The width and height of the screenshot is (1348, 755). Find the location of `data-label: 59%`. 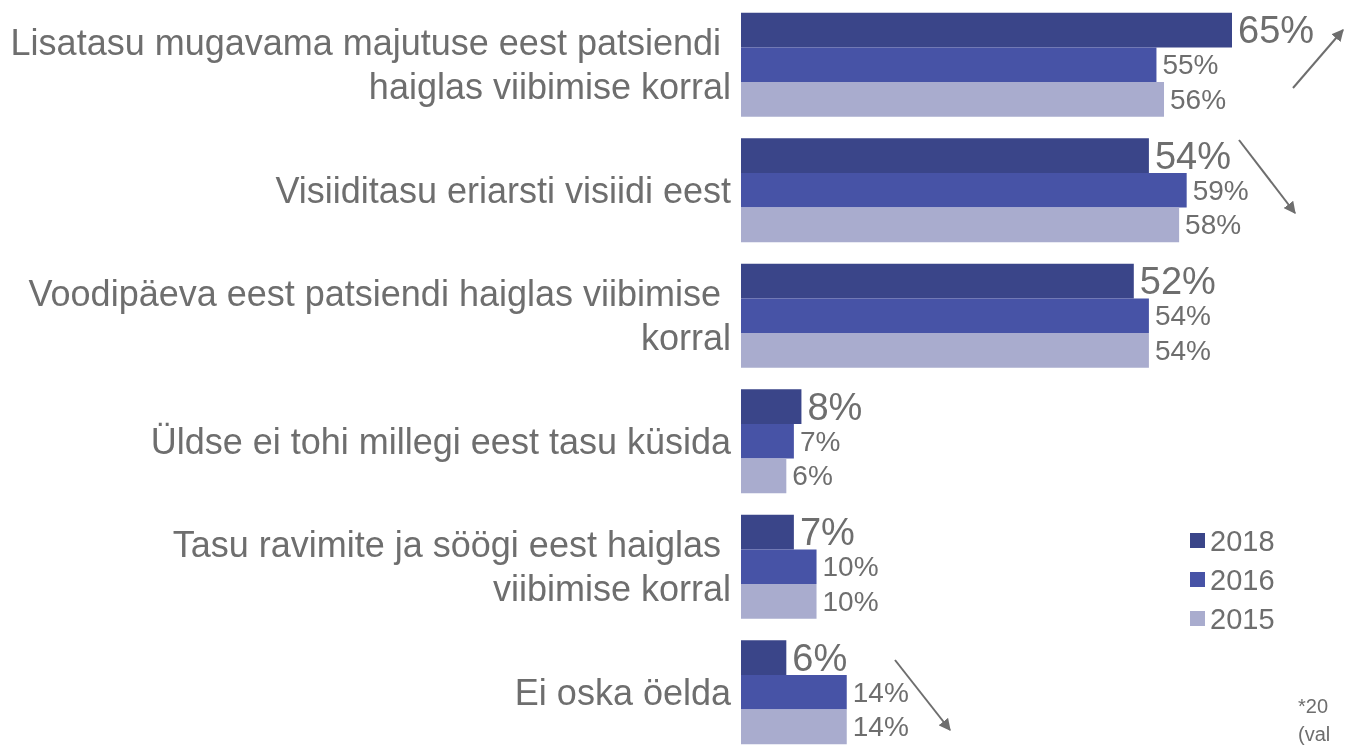

data-label: 59% is located at coordinates (1220, 190).